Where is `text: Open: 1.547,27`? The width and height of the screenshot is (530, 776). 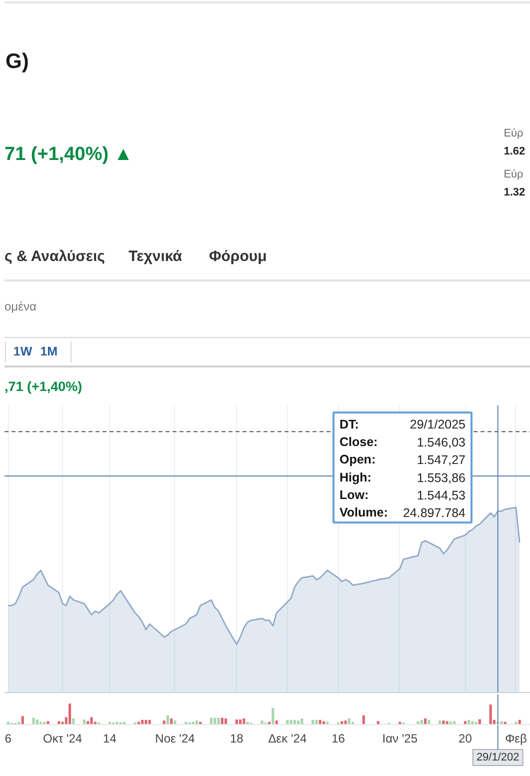
text: Open: 1.547,27 is located at coordinates (403, 460).